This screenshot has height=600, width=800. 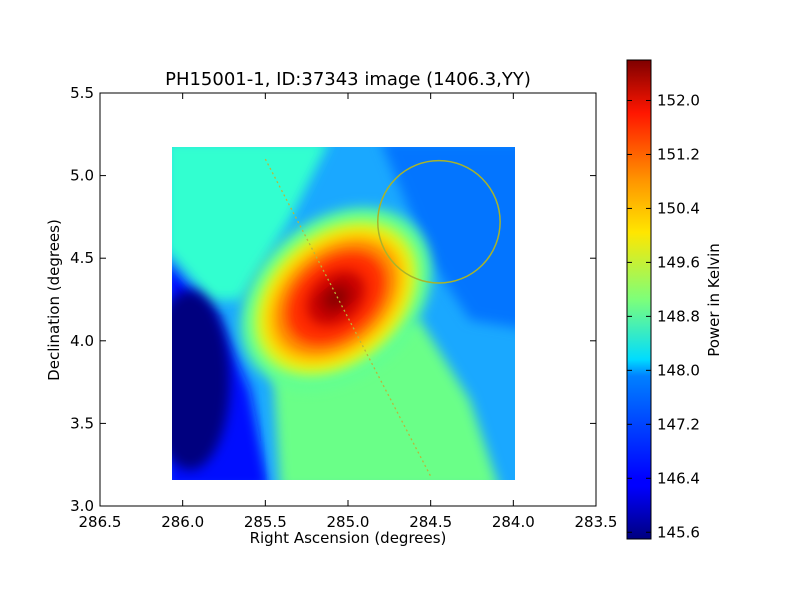 I want to click on x-tick-label: 286.5, so click(x=100, y=522).